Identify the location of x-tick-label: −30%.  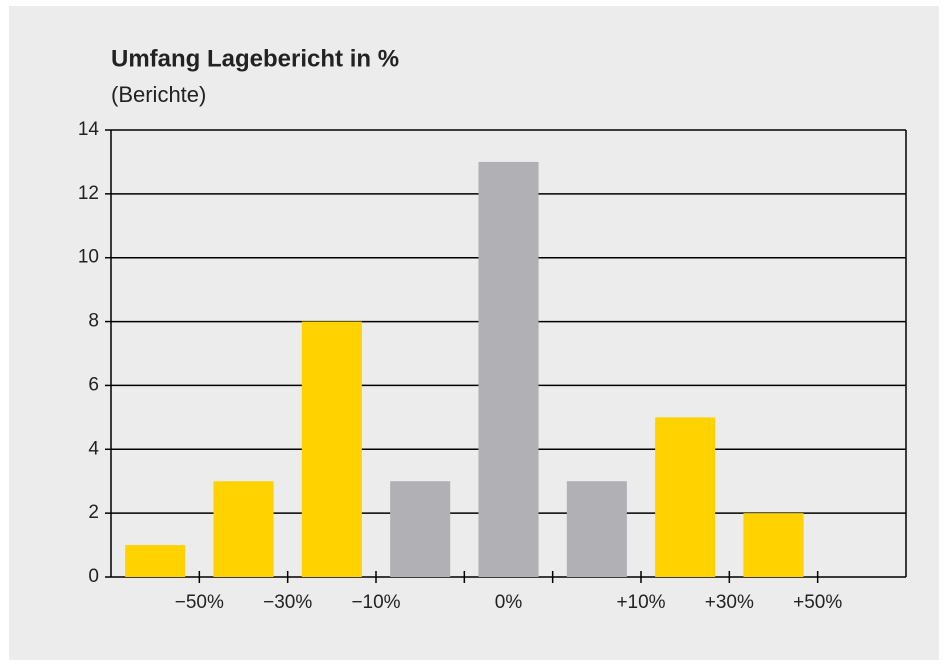
(287, 602).